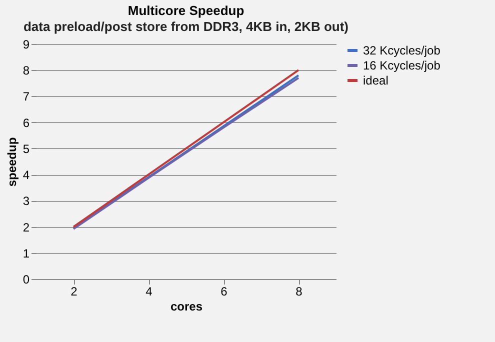  Describe the element at coordinates (26, 149) in the screenshot. I see `y-tick-label: 5` at that location.